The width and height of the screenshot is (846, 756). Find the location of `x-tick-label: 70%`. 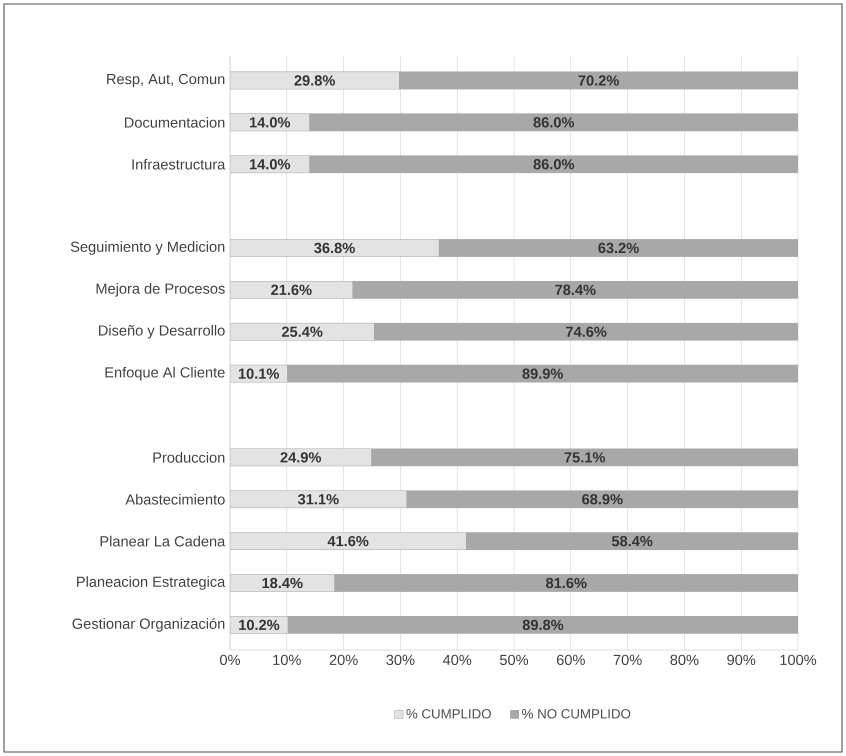

x-tick-label: 70% is located at coordinates (628, 660).